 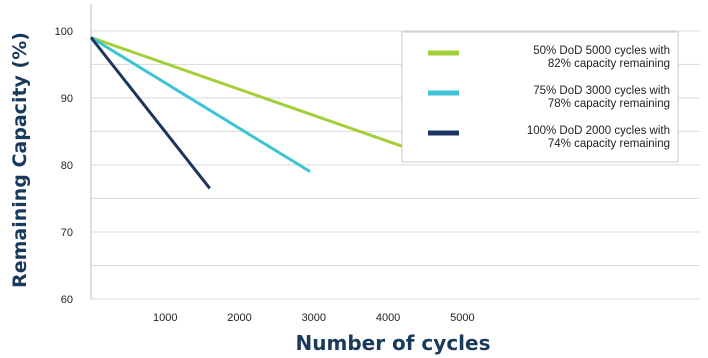 I want to click on legend-label: 100% DoD 2000 cycles with, so click(x=598, y=131).